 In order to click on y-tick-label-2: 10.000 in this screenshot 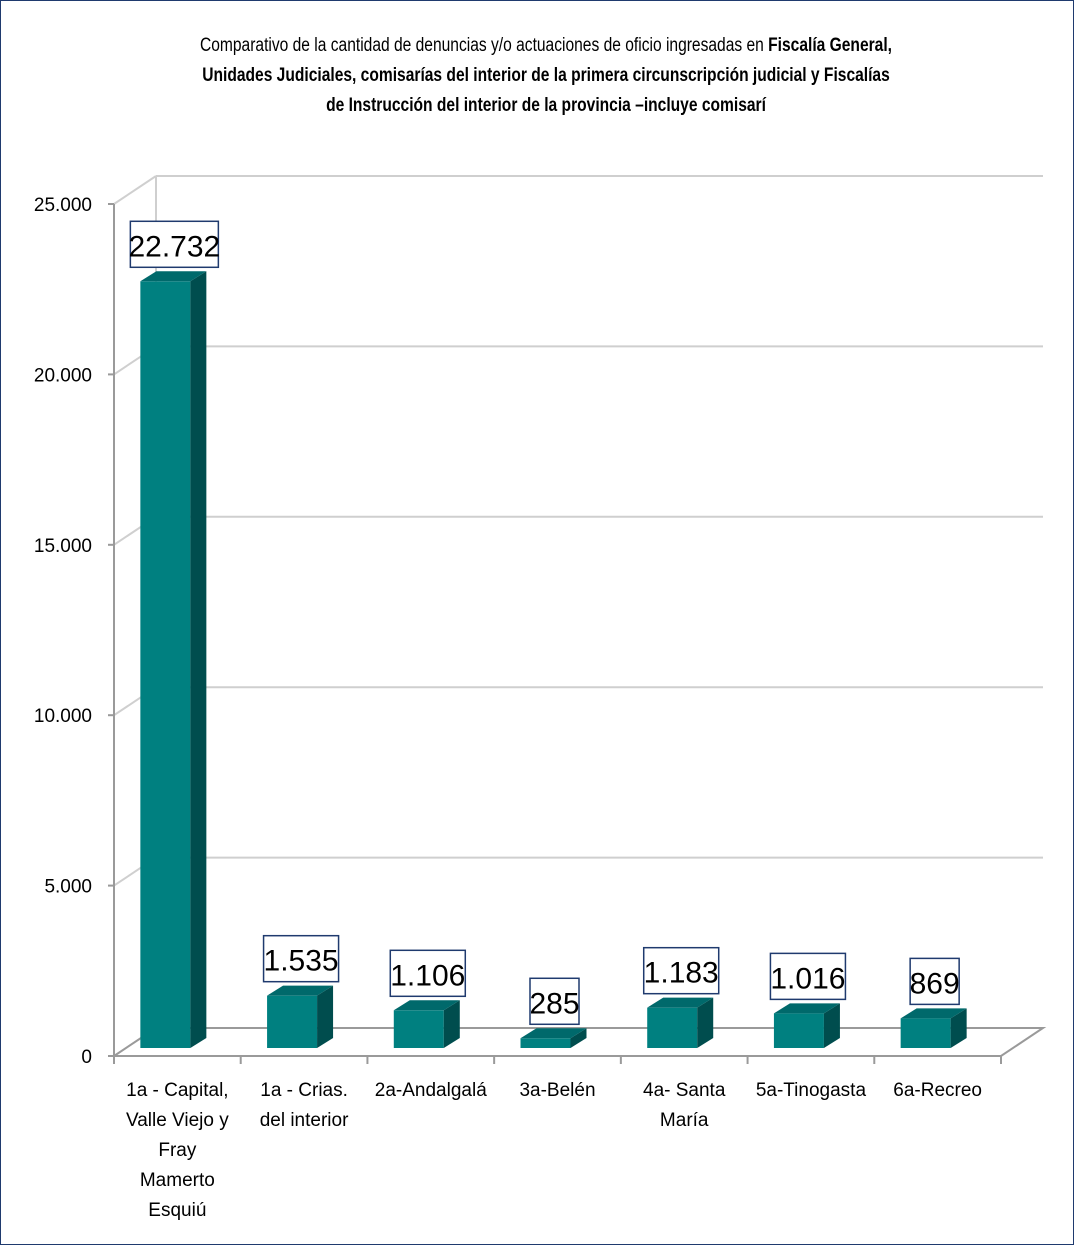, I will do `click(63, 716)`.